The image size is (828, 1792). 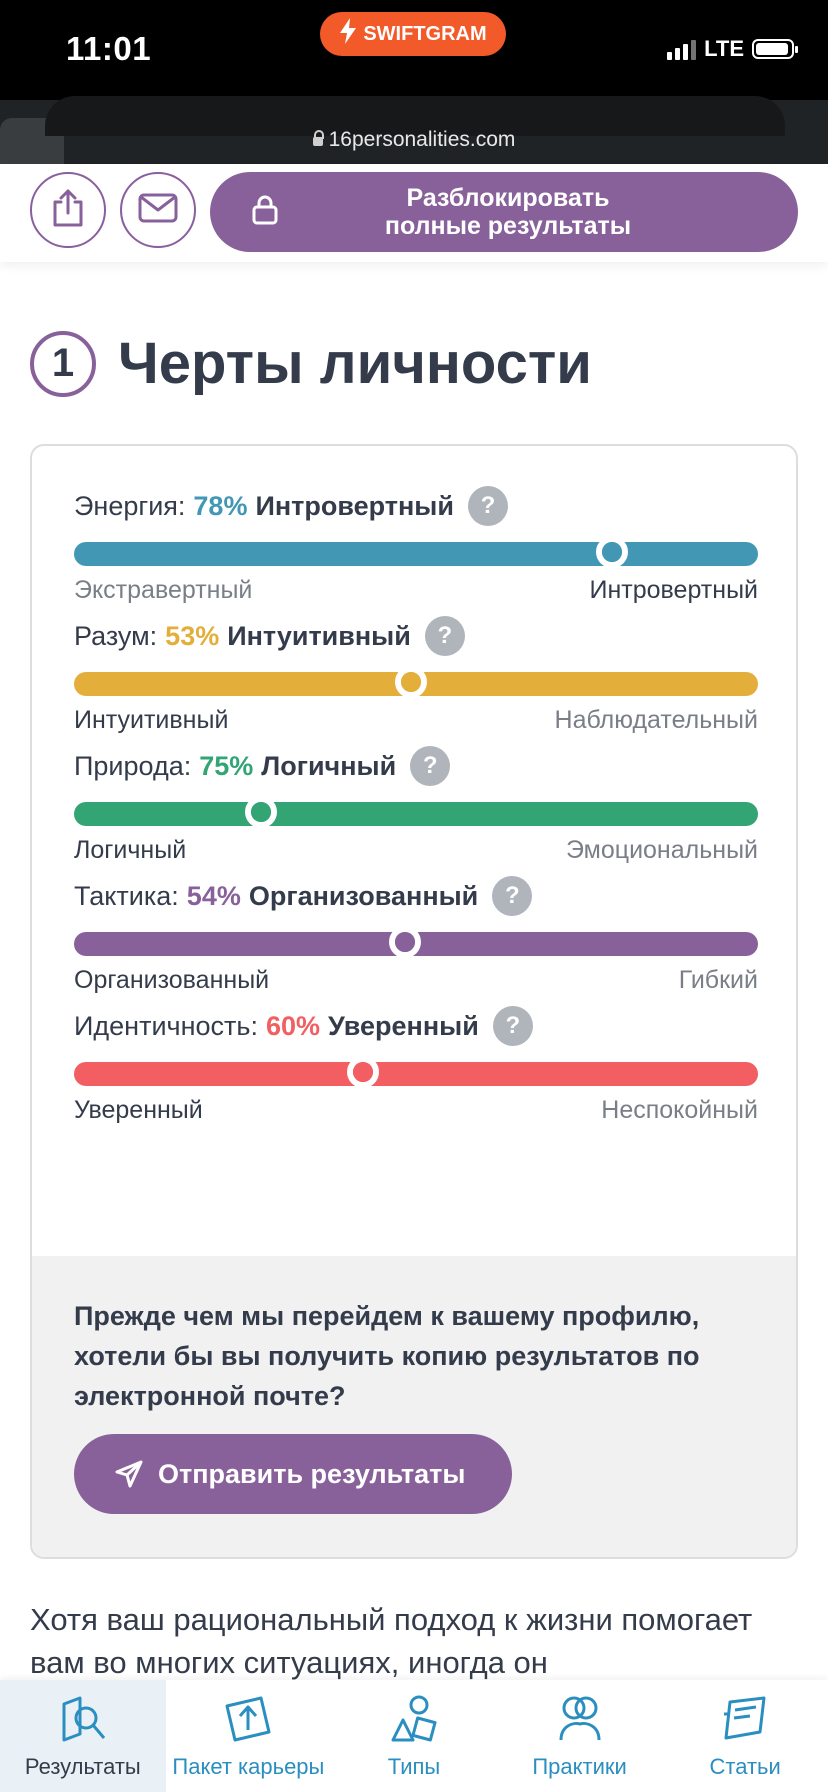 I want to click on trait-pole-right: Гибкий, so click(x=718, y=980).